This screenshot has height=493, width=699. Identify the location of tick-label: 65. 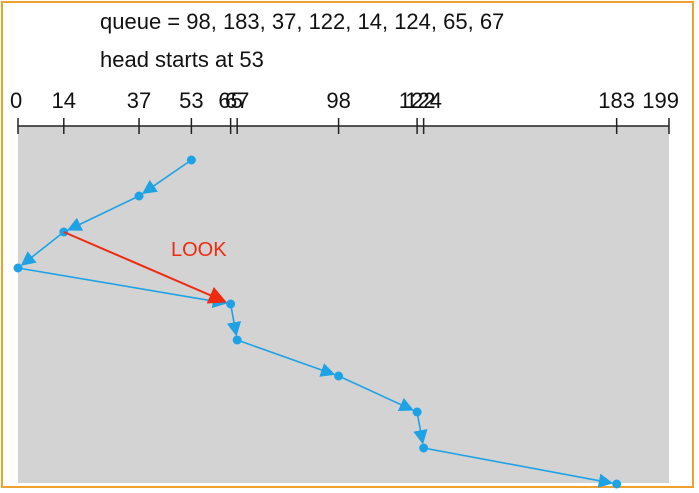
(230, 100).